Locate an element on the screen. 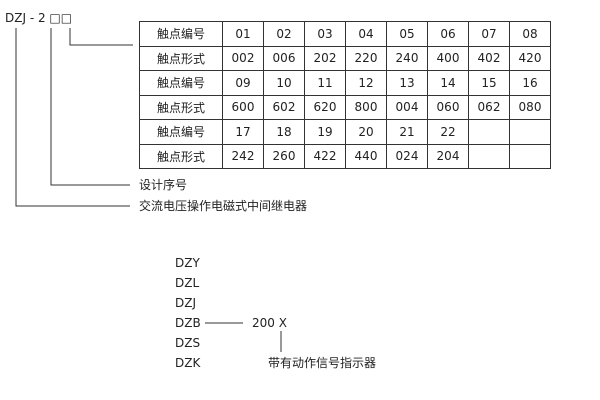 This screenshot has height=400, width=600. table-cell: 620 is located at coordinates (325, 107).